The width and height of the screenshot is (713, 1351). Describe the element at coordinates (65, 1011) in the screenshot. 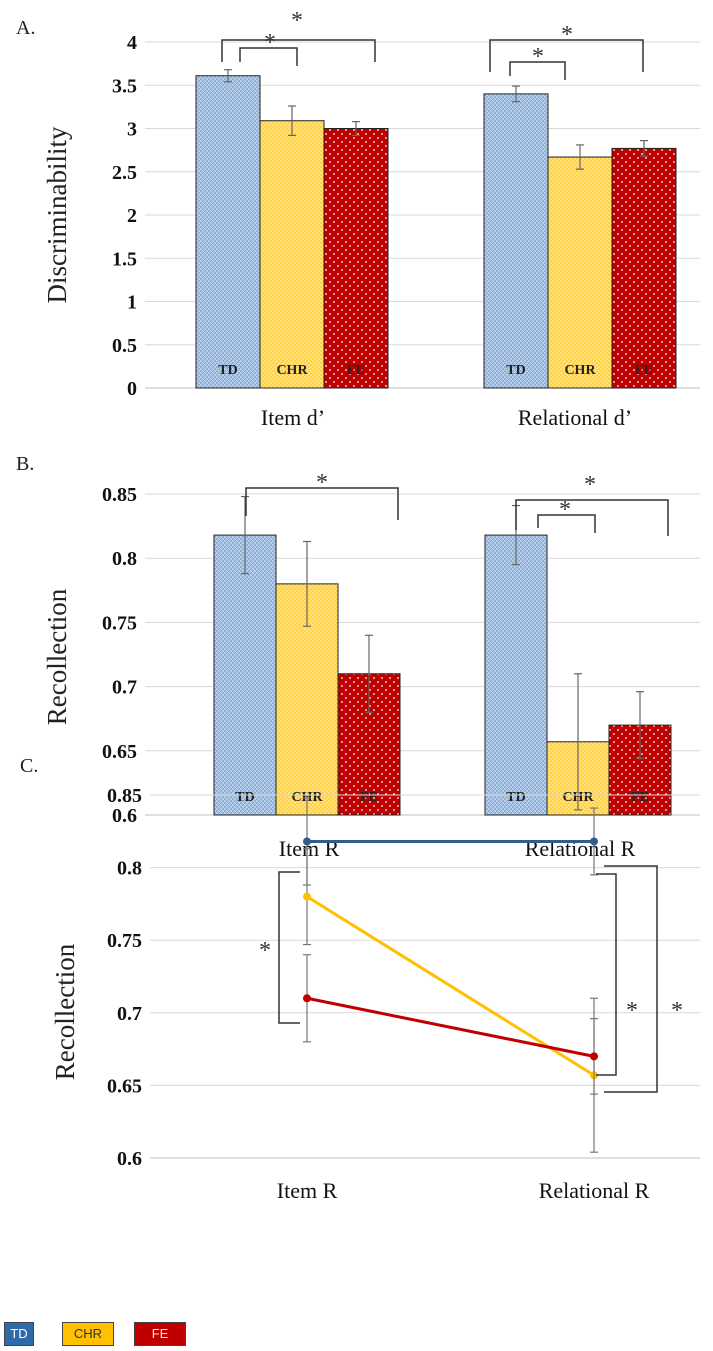

I see `panel-c-ylabel: Recollection` at that location.